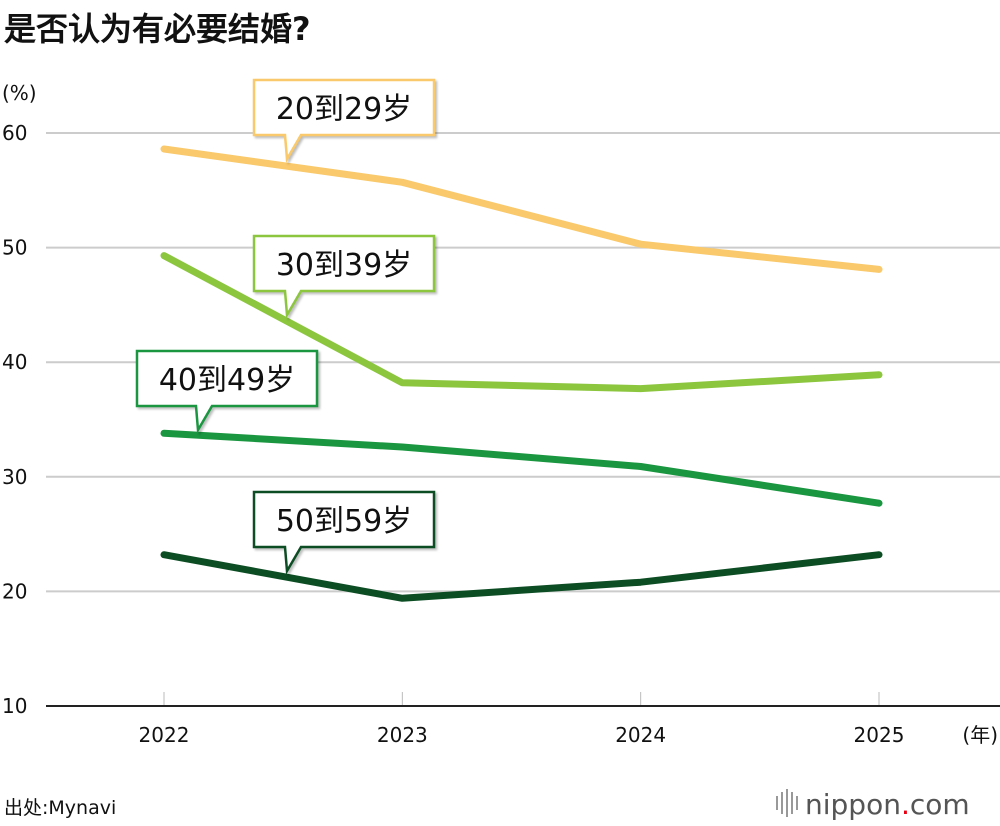  What do you see at coordinates (157, 29) in the screenshot?
I see `chart-title: 是否认为有必要结婚?` at bounding box center [157, 29].